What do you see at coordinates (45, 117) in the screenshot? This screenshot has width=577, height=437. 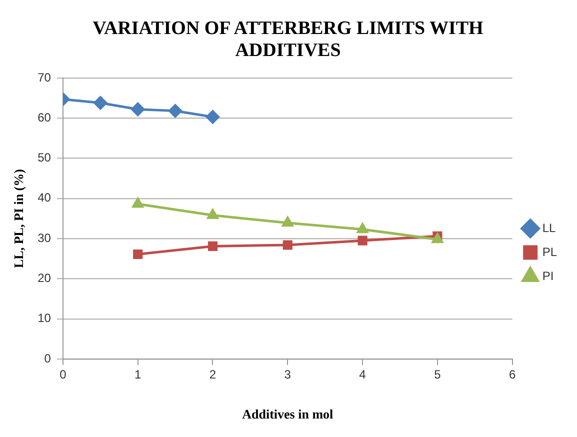 I see `y-tick-label: 60` at bounding box center [45, 117].